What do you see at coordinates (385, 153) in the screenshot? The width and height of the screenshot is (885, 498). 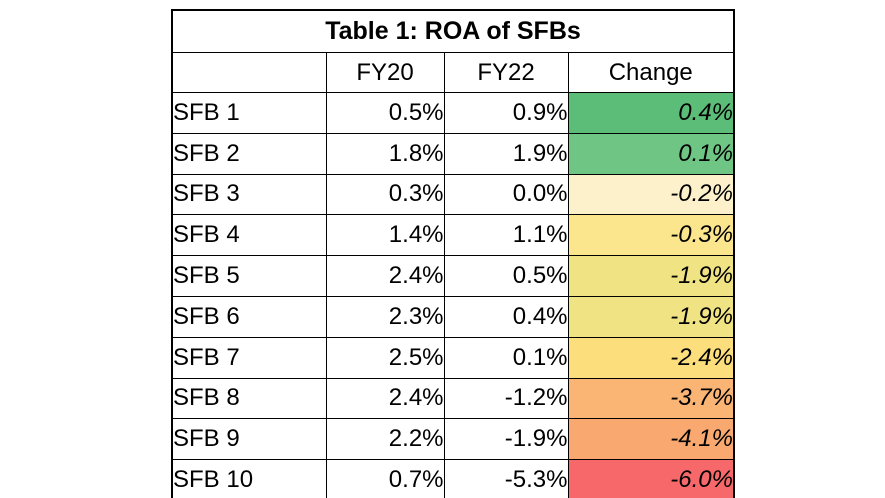 I see `fy20-value: 1.8%` at bounding box center [385, 153].